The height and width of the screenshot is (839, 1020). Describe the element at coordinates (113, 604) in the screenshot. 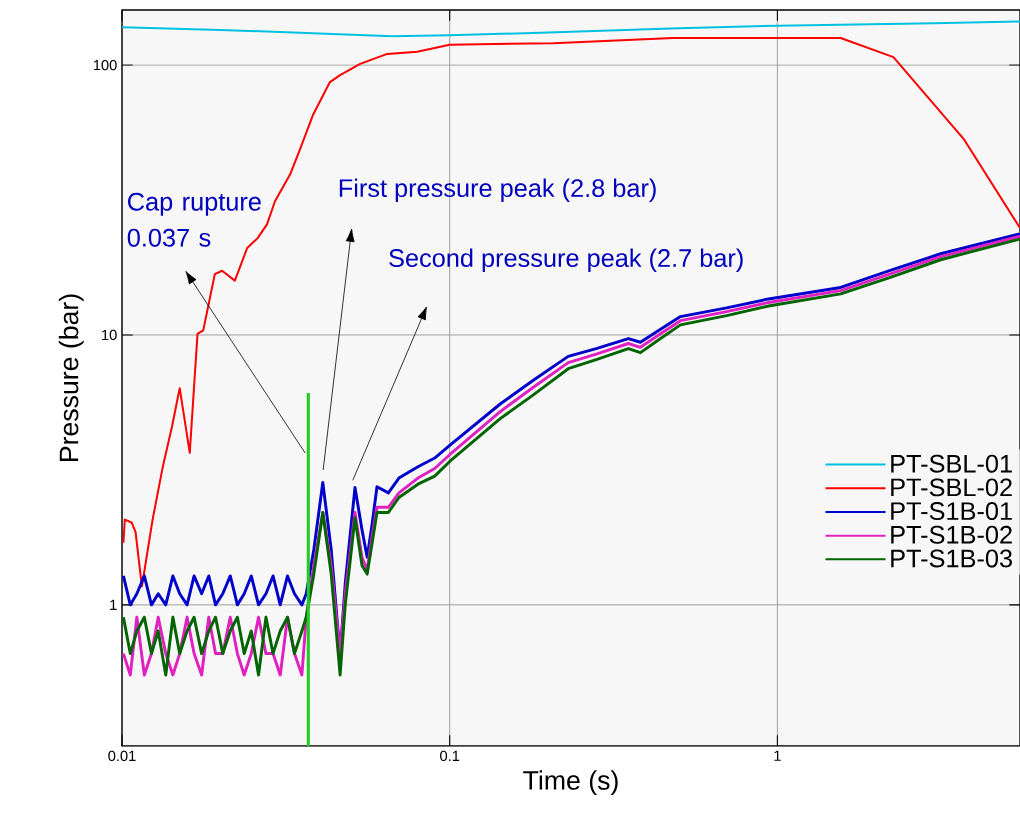

I see `y-tick-label: 1` at that location.